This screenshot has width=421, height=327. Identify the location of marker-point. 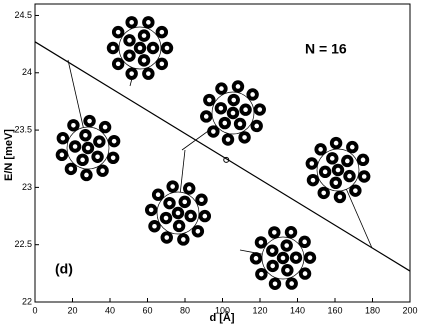
(226, 159).